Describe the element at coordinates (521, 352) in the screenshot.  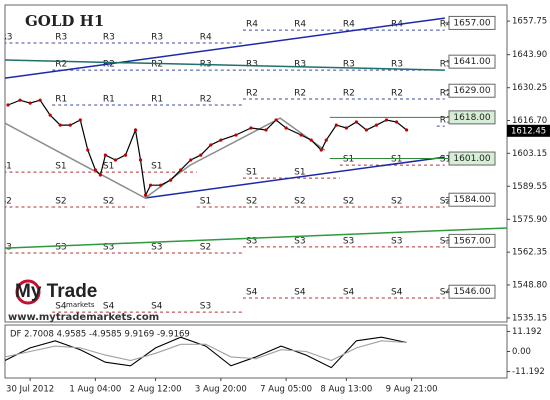
I see `indicator-tick-label: 0.00` at that location.